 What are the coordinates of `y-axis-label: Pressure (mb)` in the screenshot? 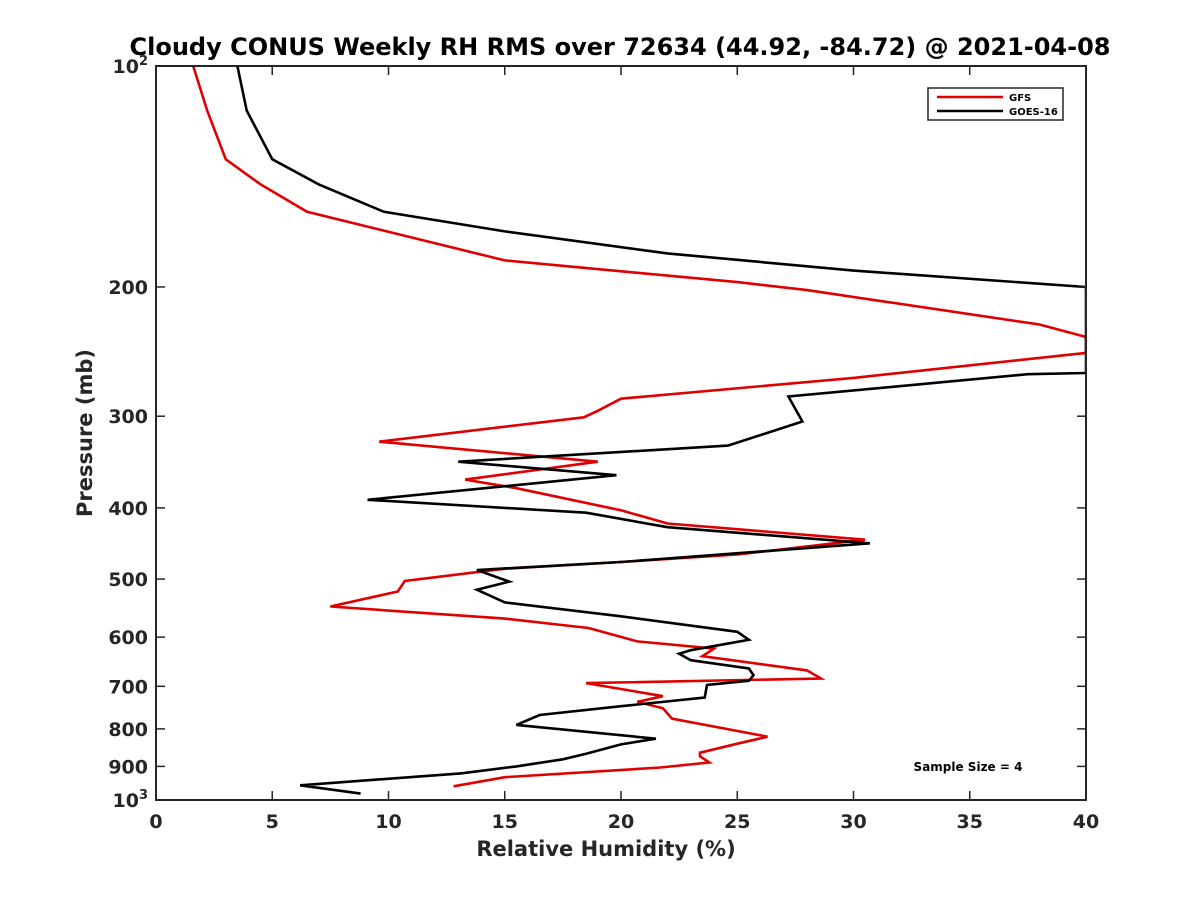 It's located at (85, 433).